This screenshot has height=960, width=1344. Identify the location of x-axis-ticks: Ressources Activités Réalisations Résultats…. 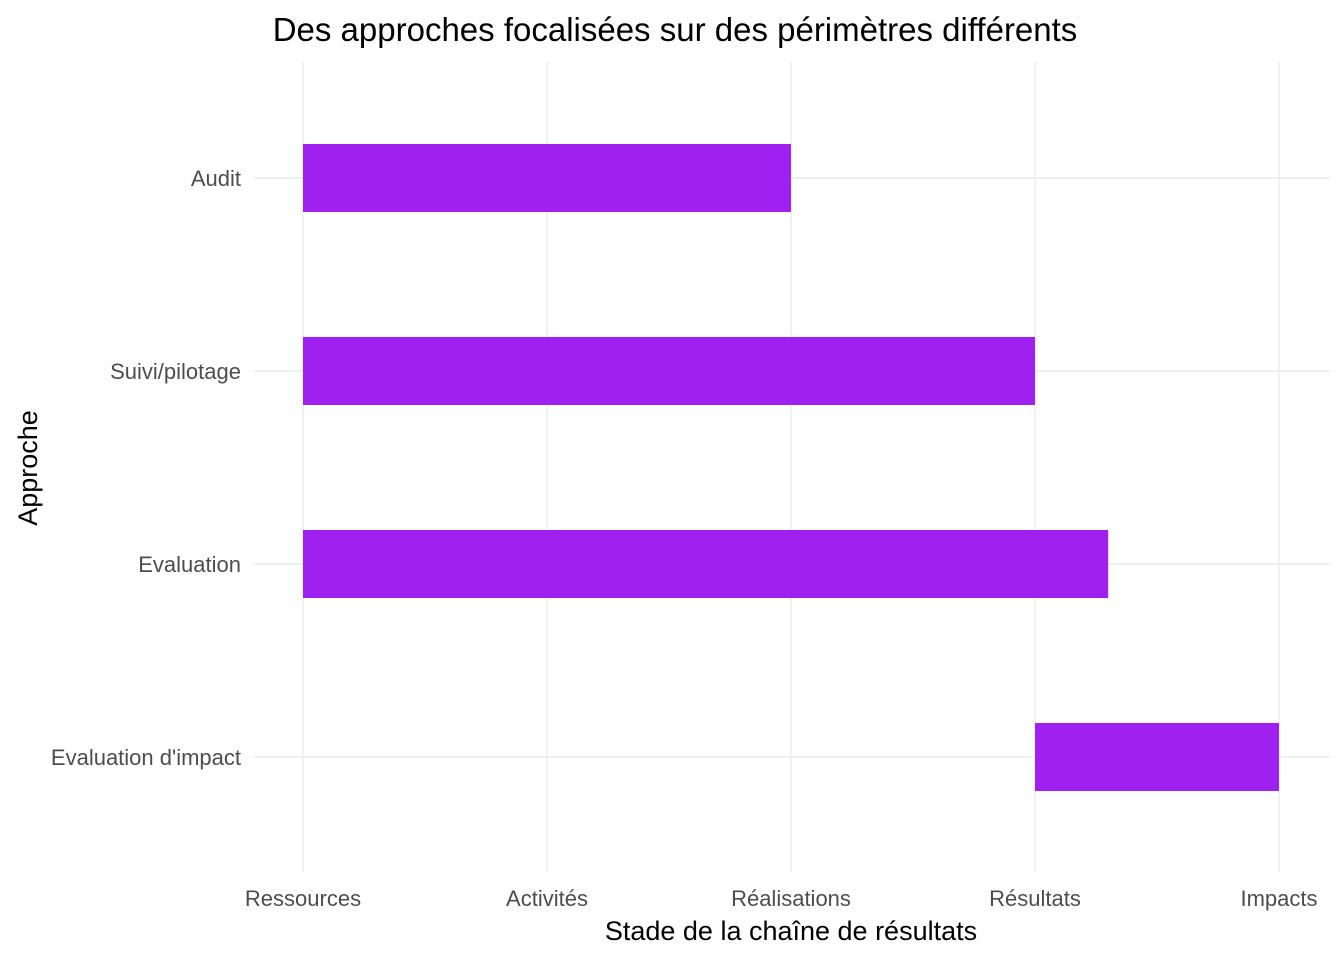
(781, 898).